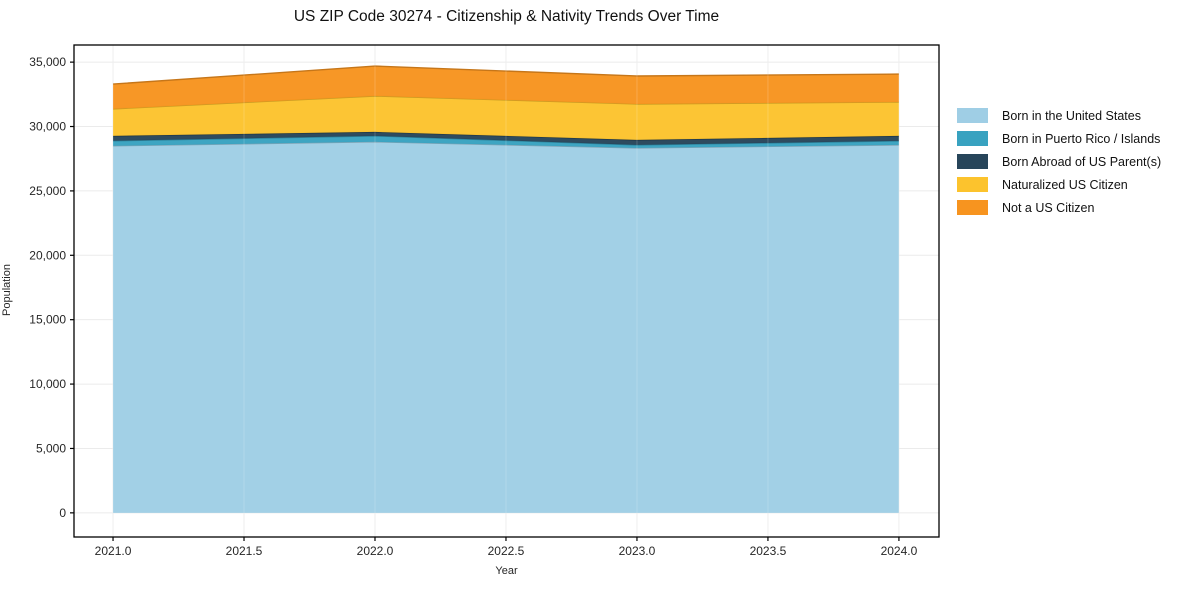 This screenshot has height=590, width=1189. What do you see at coordinates (47, 384) in the screenshot?
I see `y-tick-label: 10,000` at bounding box center [47, 384].